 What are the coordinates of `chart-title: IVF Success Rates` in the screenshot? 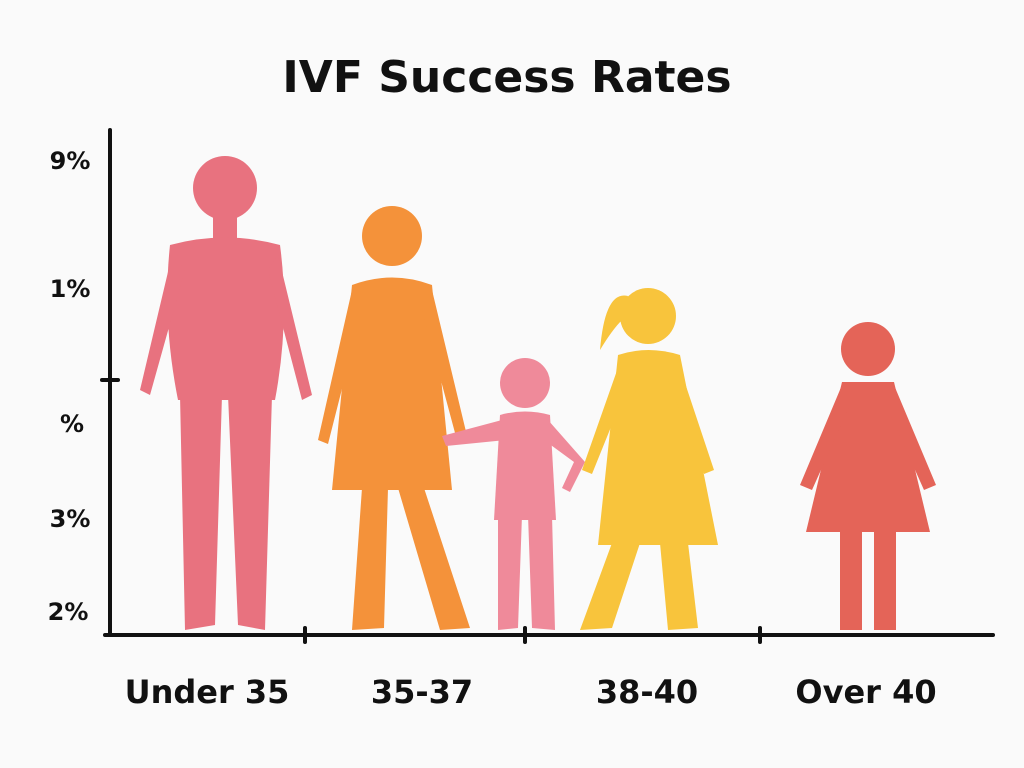 It's located at (506, 77).